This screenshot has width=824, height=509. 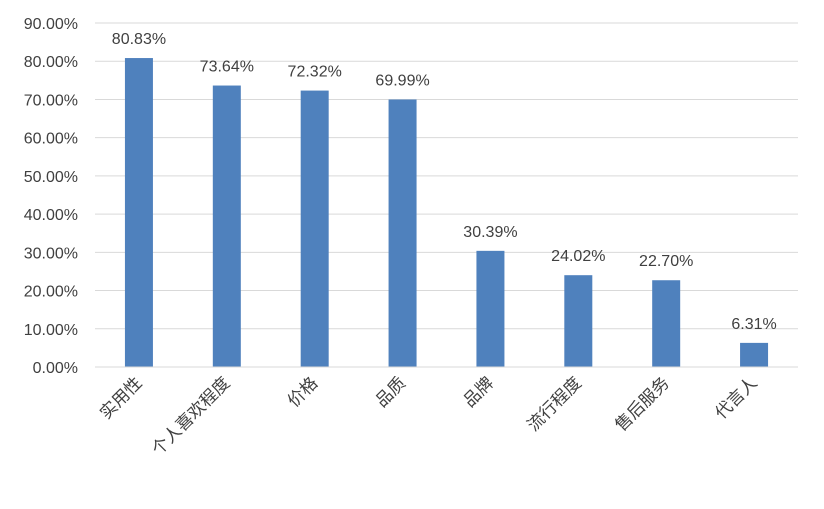 I want to click on x-axis-category-labels: 实用性 个人喜欢程度 价格 品质 品牌 流行程度 售后服务 代言人, so click(x=428, y=416).